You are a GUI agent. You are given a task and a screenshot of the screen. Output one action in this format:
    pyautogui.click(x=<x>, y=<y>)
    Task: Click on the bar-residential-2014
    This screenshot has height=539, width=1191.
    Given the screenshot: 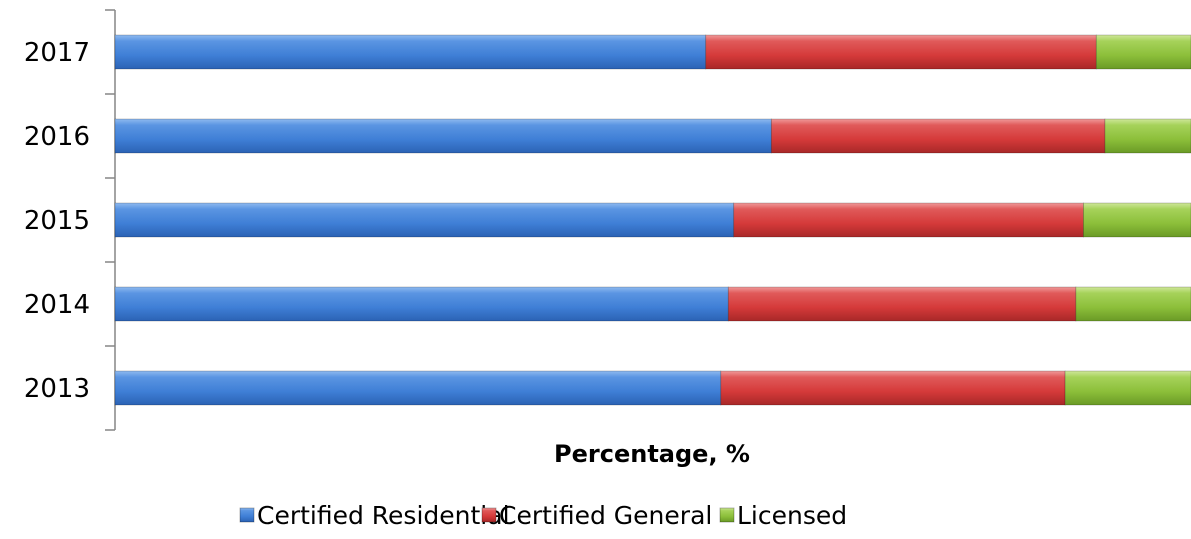 What is the action you would take?
    pyautogui.click(x=421, y=304)
    